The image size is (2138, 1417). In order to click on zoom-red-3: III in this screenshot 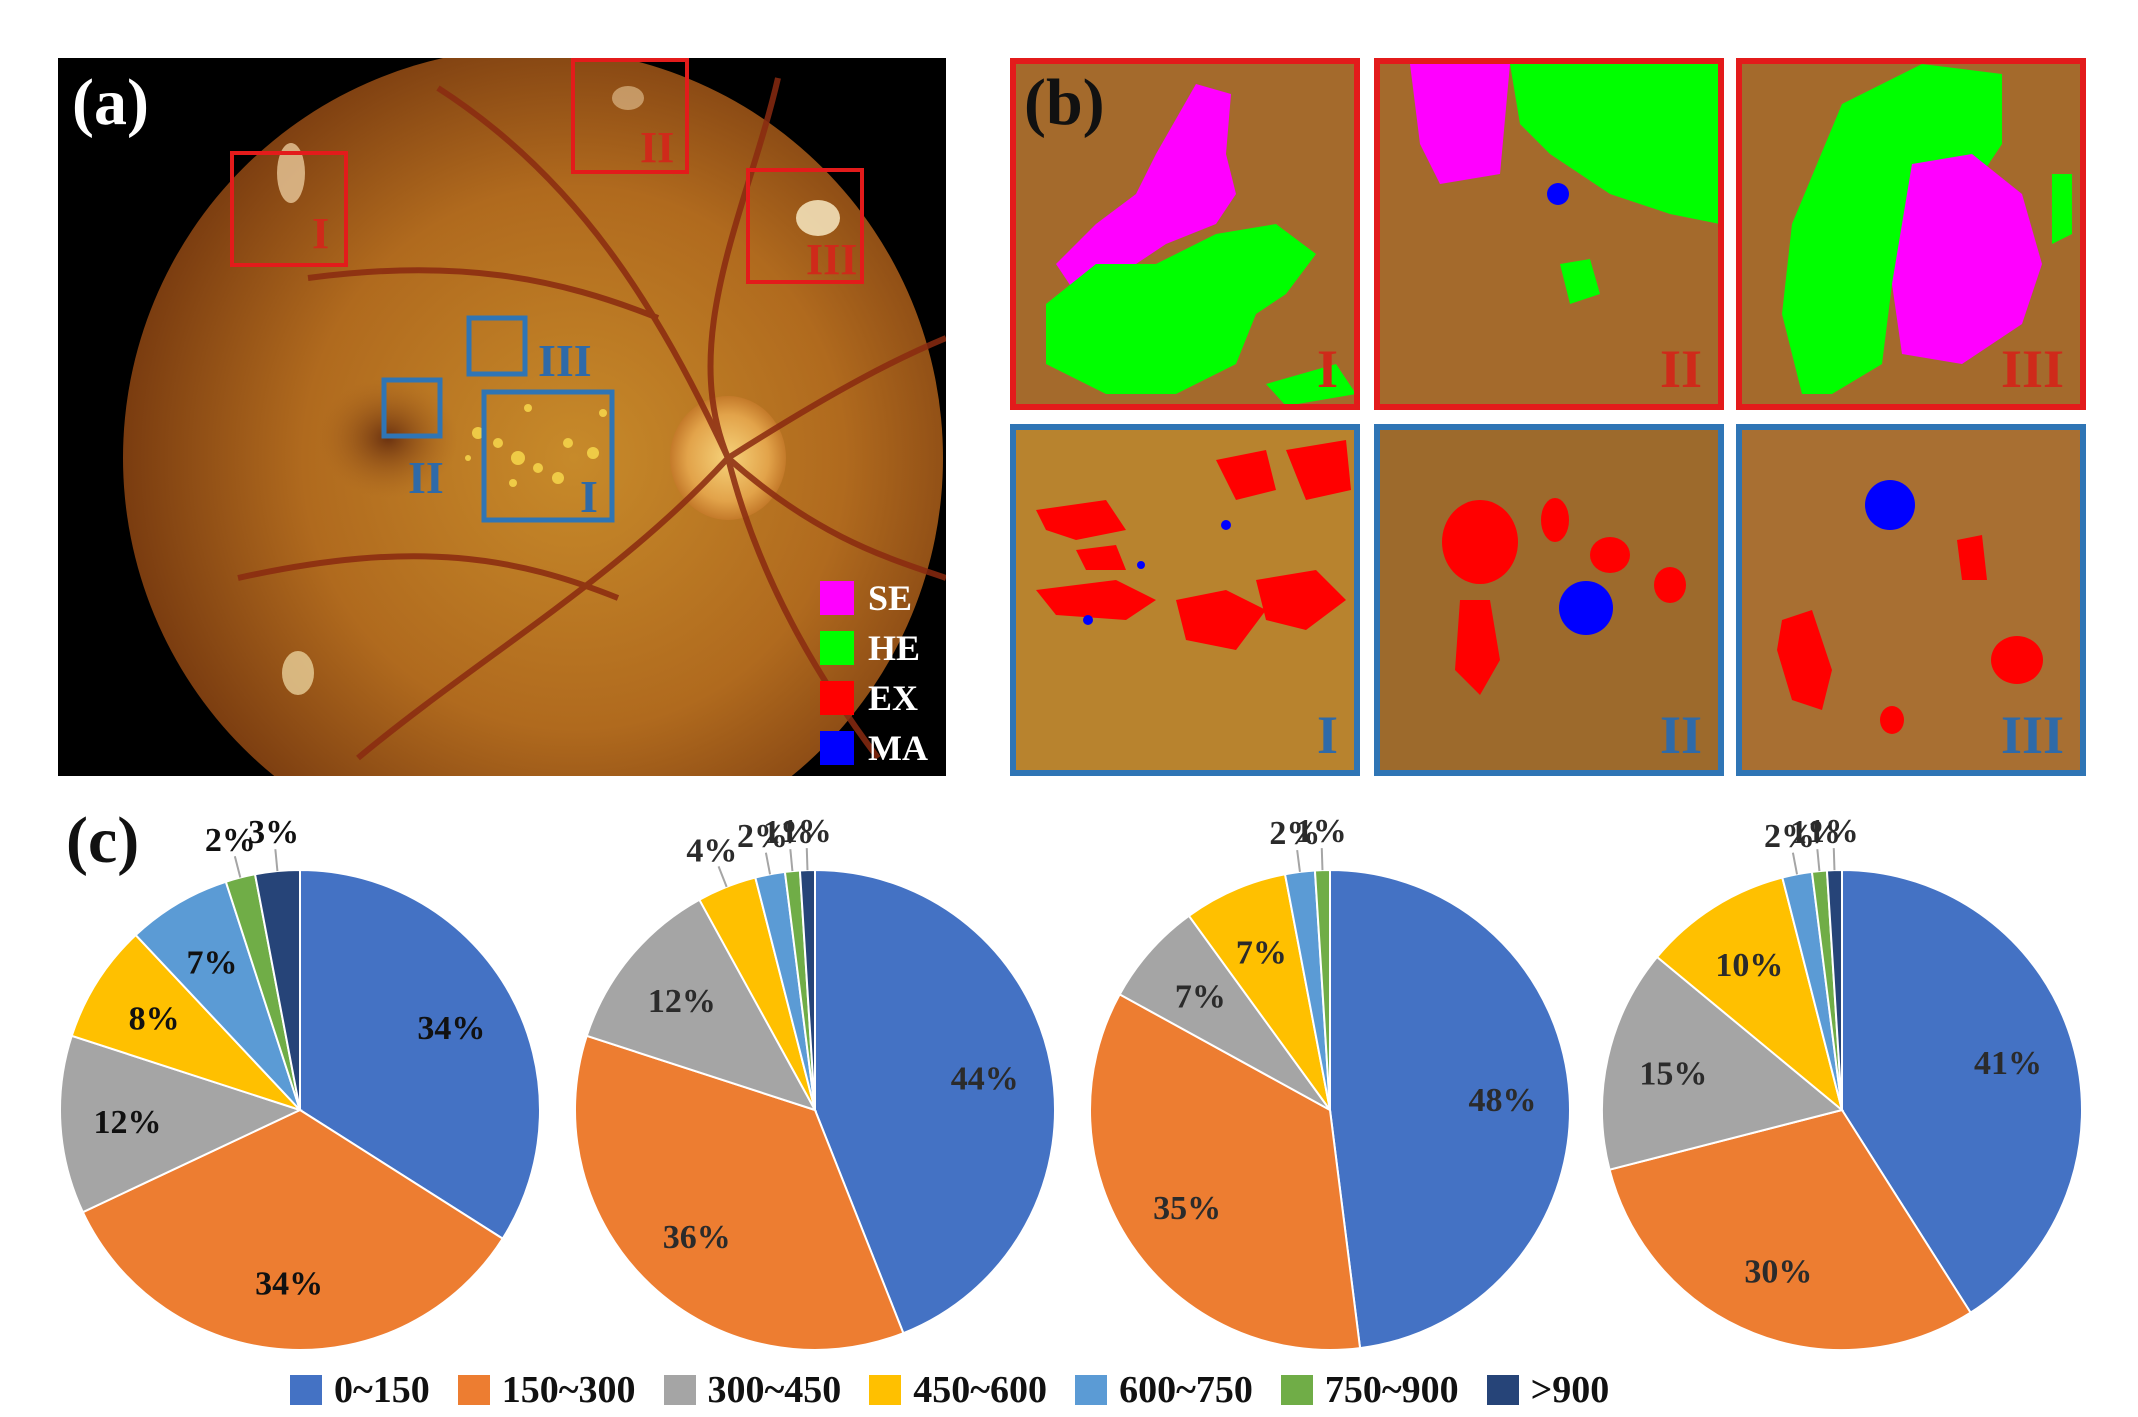, I will do `click(1911, 234)`.